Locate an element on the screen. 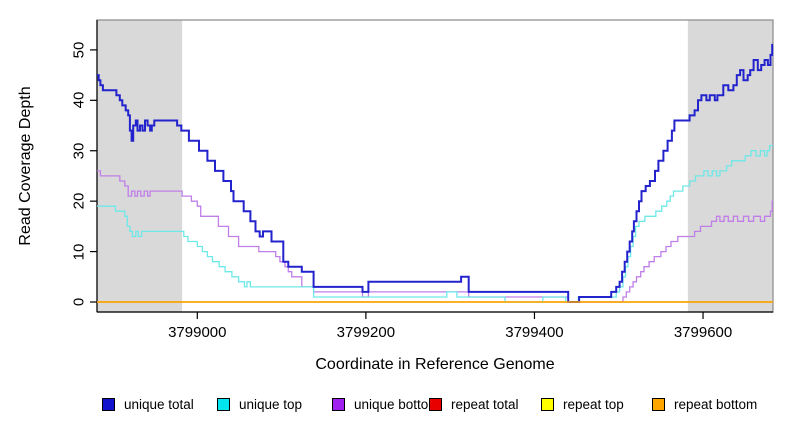 This screenshot has width=792, height=432. legend-label: unique total is located at coordinates (159, 404).